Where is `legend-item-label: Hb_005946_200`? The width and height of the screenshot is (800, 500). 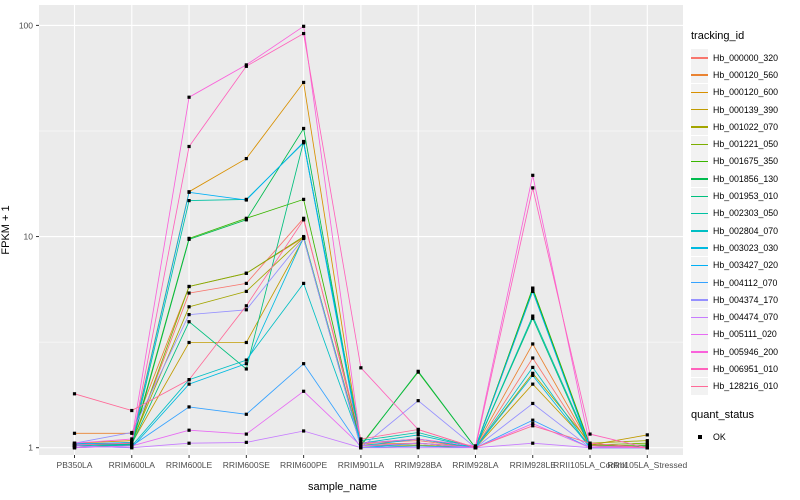
legend-item-label: Hb_005946_200 is located at coordinates (746, 351).